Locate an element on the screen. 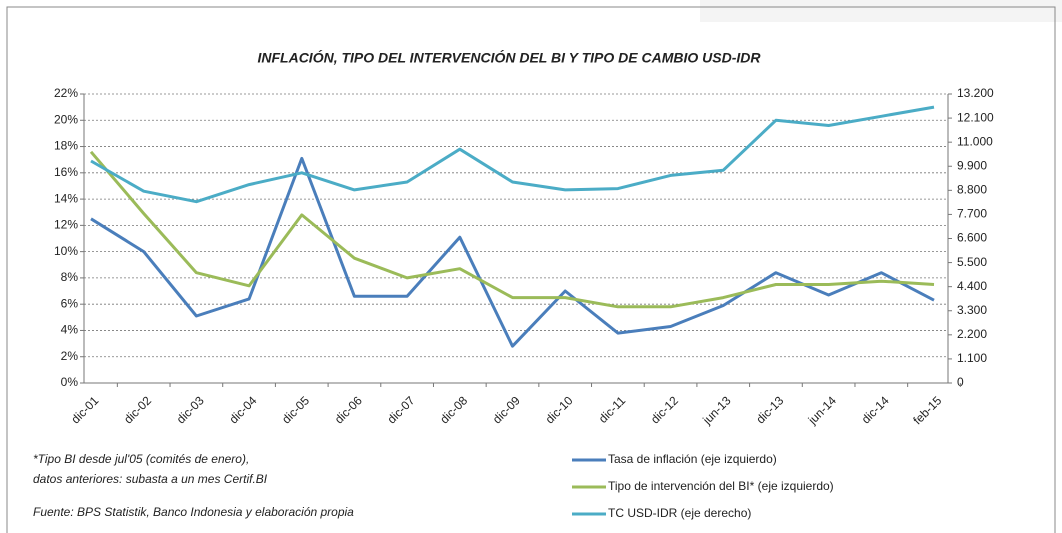  y2-tick-label: 0 is located at coordinates (960, 382).